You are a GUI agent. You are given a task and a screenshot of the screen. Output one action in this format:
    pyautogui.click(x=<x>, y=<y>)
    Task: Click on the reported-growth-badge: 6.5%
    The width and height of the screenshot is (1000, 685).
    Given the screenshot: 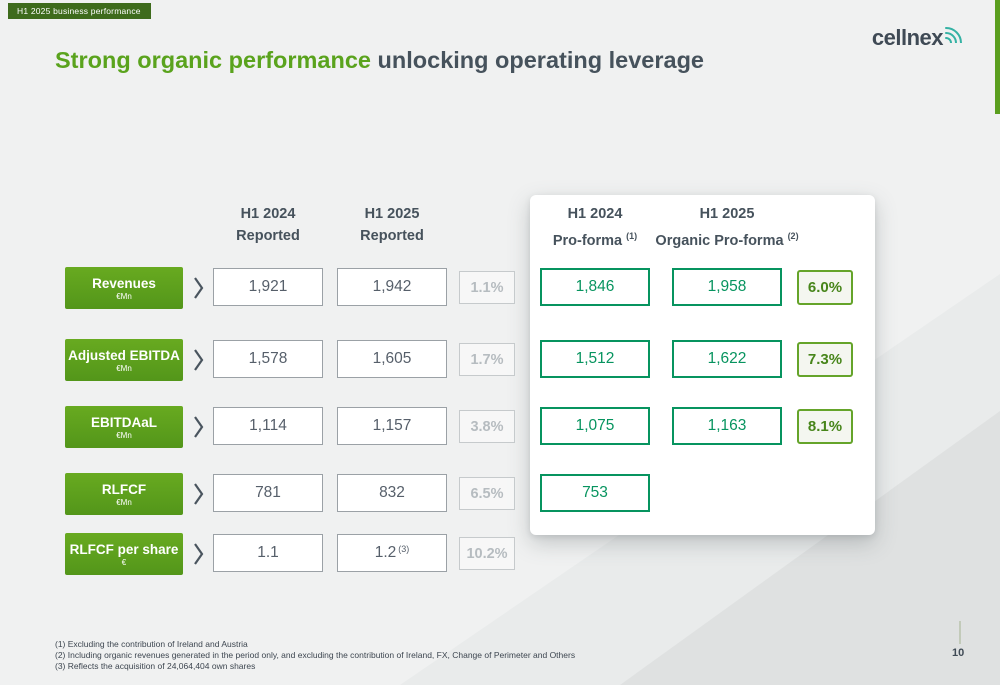 What is the action you would take?
    pyautogui.click(x=487, y=493)
    